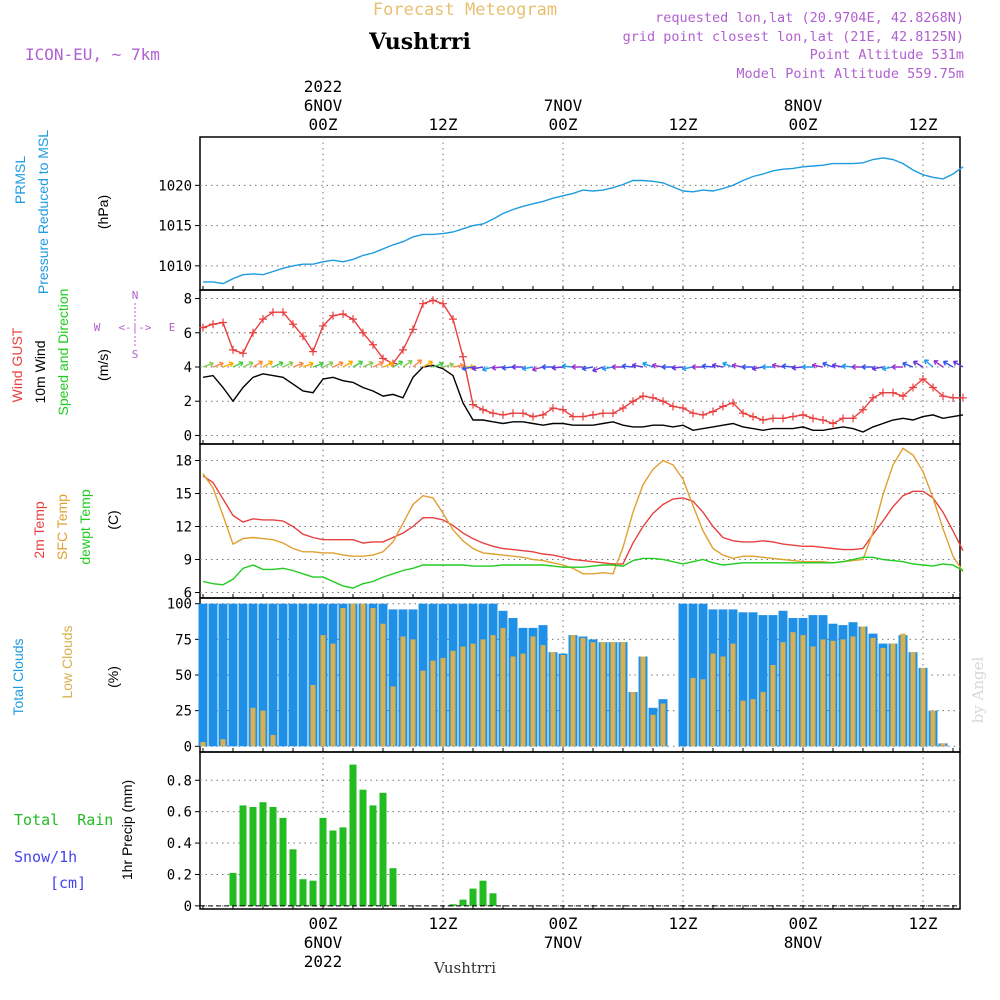 Image resolution: width=1000 pixels, height=1000 pixels. I want to click on y-tick-label: 100, so click(179, 605).